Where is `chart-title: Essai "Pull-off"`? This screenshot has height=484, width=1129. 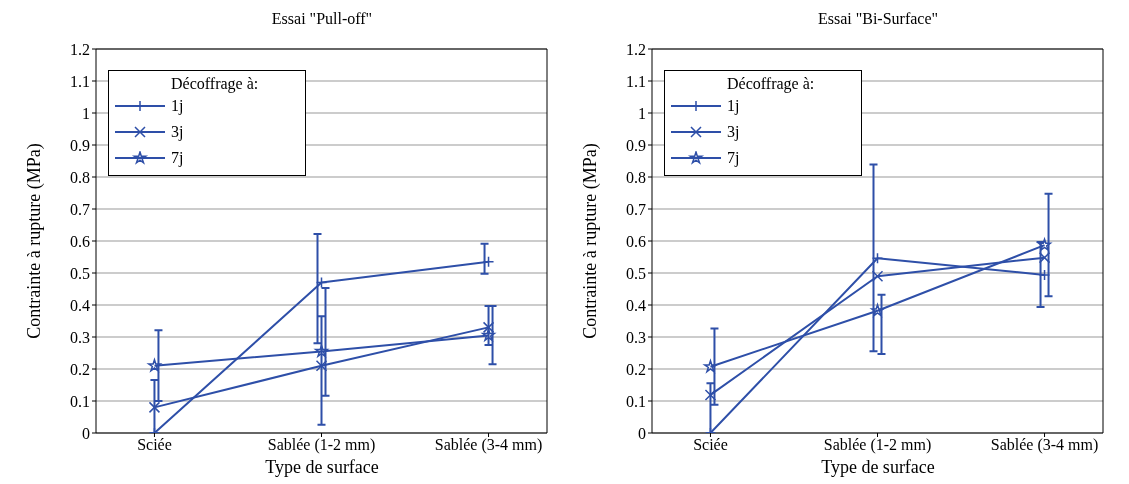
chart-title: Essai "Pull-off" is located at coordinates (322, 19).